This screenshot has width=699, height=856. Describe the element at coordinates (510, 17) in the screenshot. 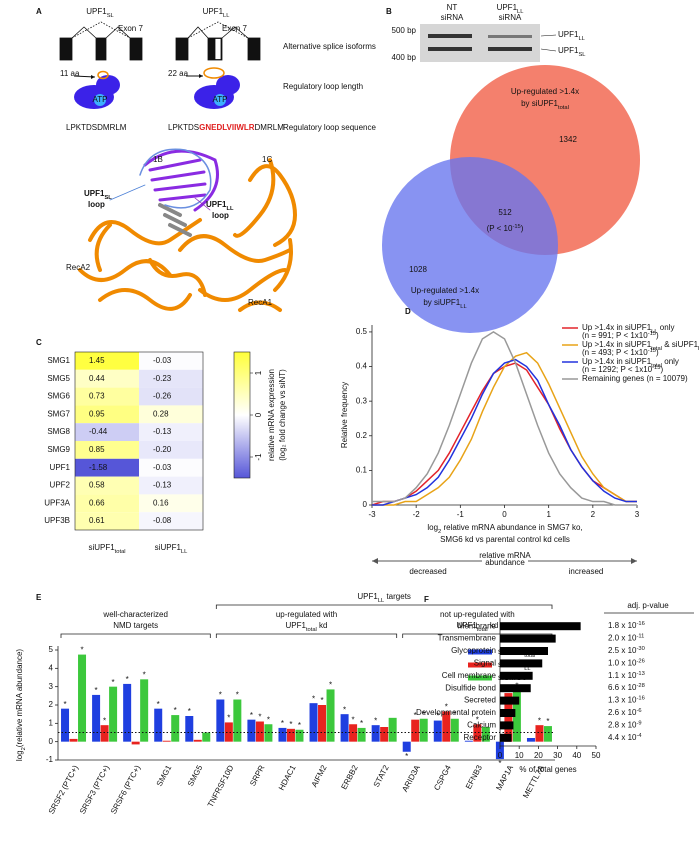

I see `lane-label: siRNA` at that location.